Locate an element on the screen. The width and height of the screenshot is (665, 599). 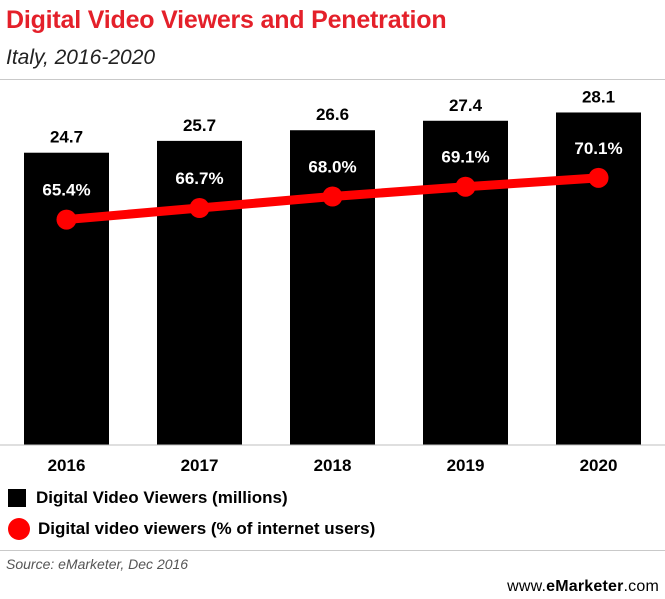
brand-suffix: .com is located at coordinates (641, 586).